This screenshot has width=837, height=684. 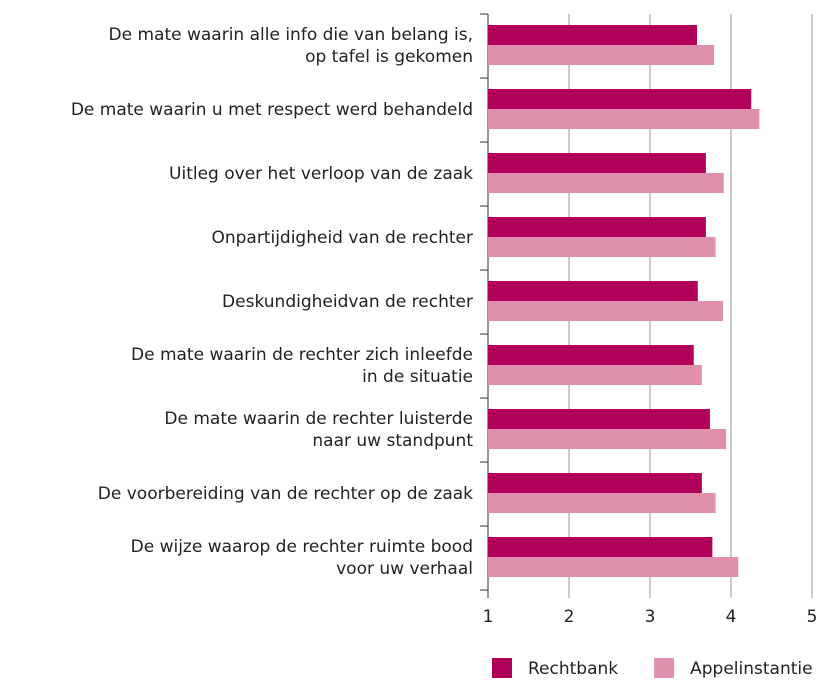 I want to click on legend-label: Rechtbank, so click(x=573, y=669).